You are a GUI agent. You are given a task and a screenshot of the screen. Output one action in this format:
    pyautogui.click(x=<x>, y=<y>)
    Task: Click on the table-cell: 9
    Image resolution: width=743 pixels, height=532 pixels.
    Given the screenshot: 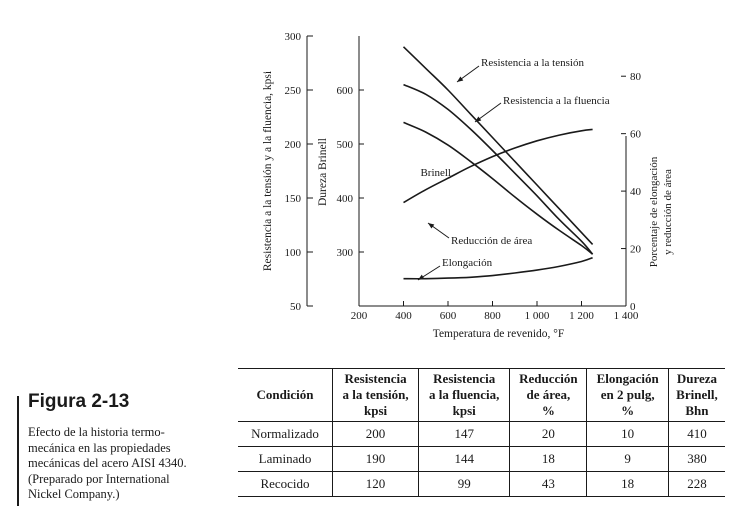 What is the action you would take?
    pyautogui.click(x=627, y=459)
    